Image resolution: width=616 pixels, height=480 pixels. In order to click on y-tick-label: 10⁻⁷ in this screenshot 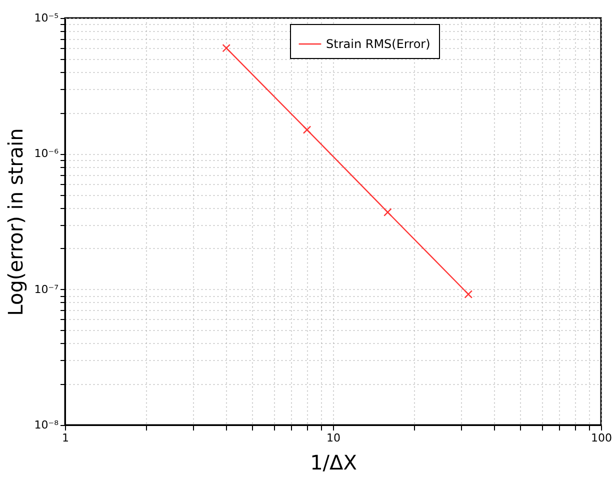, I will do `click(46, 289)`.